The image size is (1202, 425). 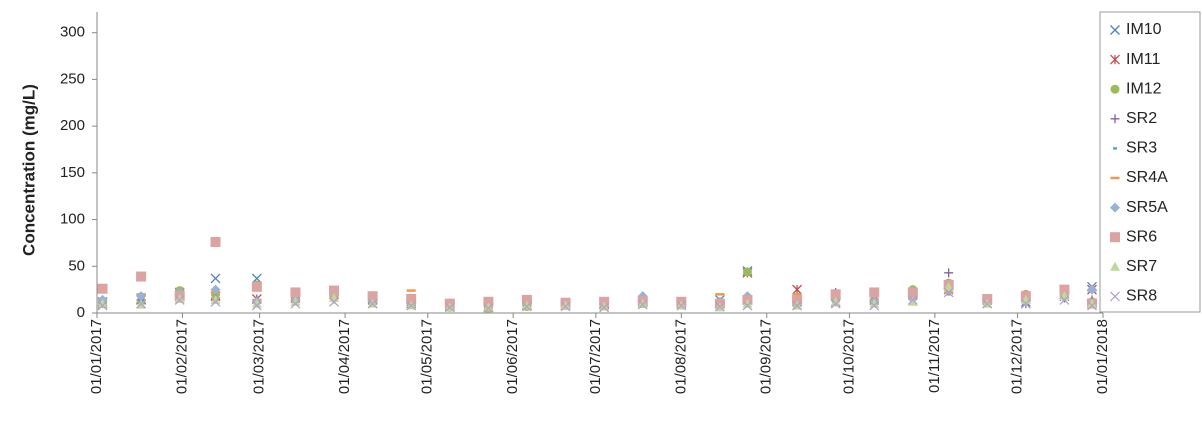 What do you see at coordinates (512, 356) in the screenshot?
I see `x-tick-label: 01/06/2017` at bounding box center [512, 356].